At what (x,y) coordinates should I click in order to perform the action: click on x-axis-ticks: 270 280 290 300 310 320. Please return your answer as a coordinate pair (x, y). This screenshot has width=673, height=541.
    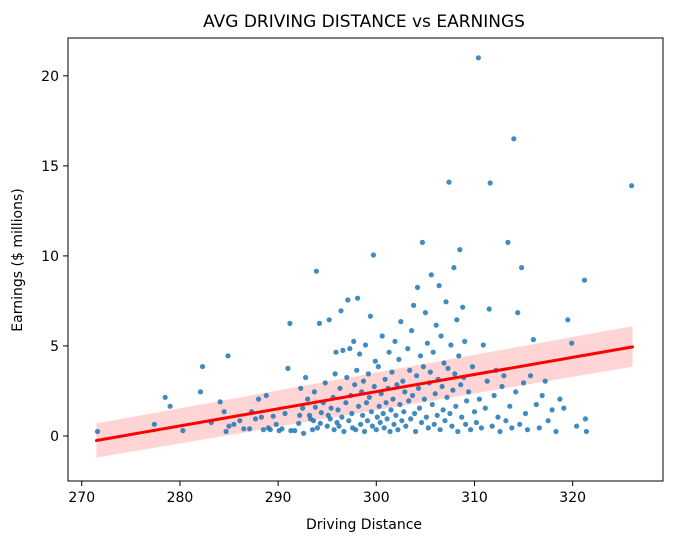
    Looking at the image, I should click on (327, 493).